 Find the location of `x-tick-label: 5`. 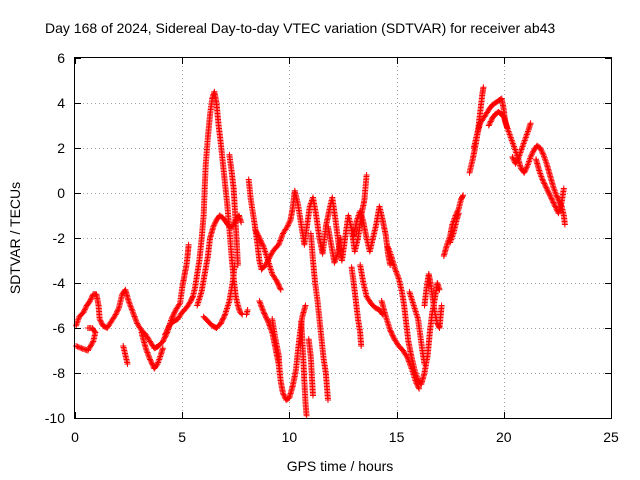

x-tick-label: 5 is located at coordinates (182, 437).